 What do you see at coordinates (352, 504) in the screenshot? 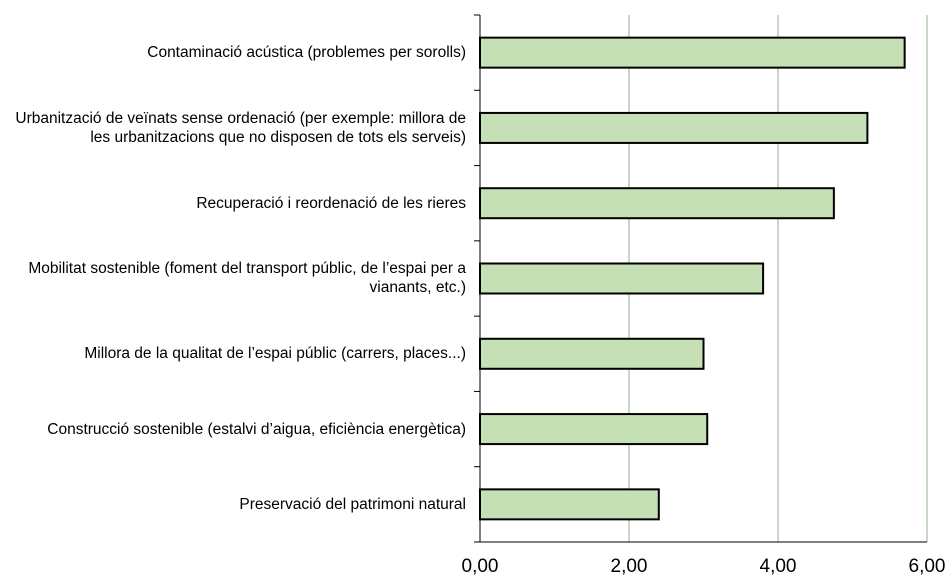
I see `y-tick-label: Preservació del patrimoni natural` at bounding box center [352, 504].